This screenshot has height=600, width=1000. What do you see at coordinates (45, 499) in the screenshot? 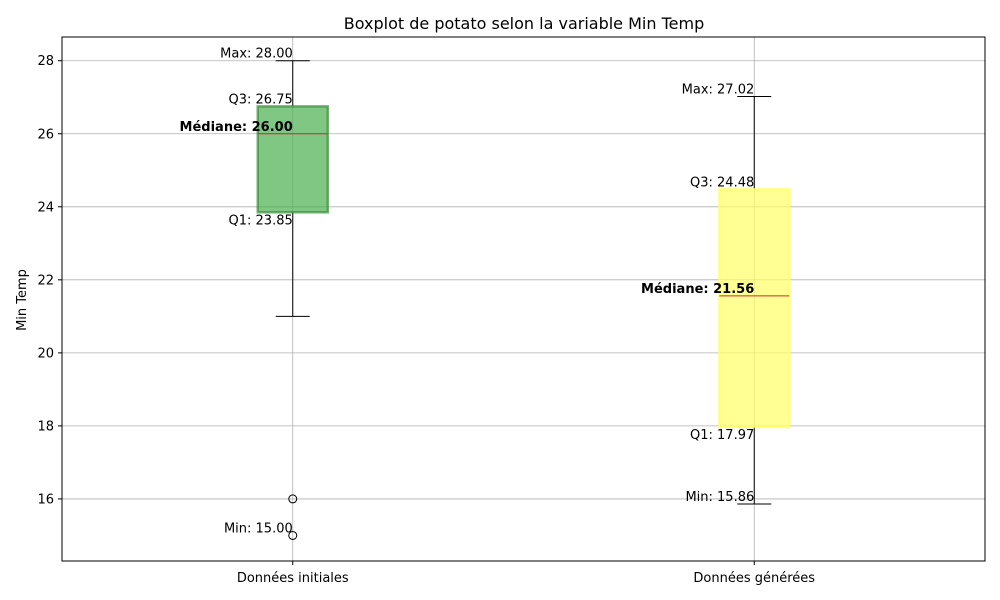
I see `y-tick-label: 16` at bounding box center [45, 499].